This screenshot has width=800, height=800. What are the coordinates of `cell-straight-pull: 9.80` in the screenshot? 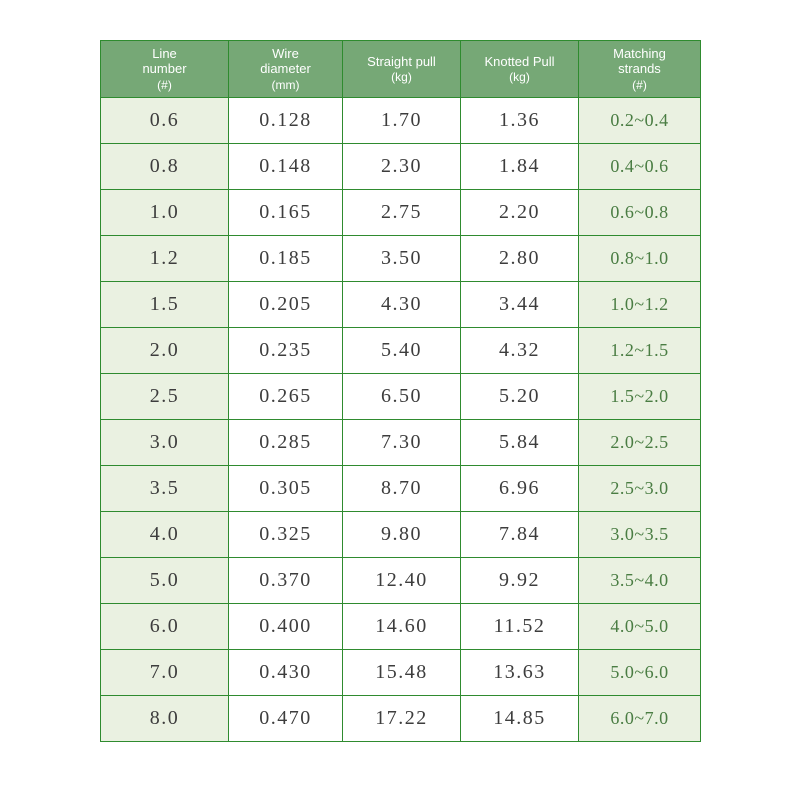 It's located at (401, 534).